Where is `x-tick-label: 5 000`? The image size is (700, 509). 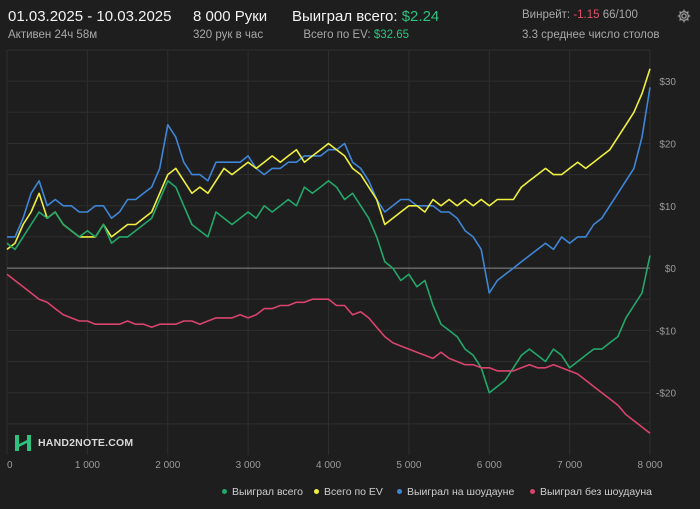 x-tick-label: 5 000 is located at coordinates (408, 465).